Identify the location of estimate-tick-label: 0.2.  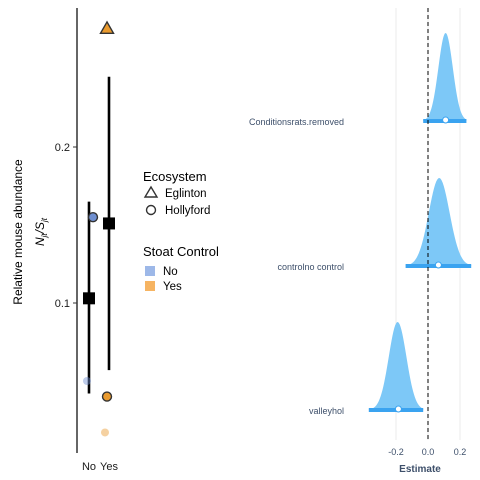
(460, 452).